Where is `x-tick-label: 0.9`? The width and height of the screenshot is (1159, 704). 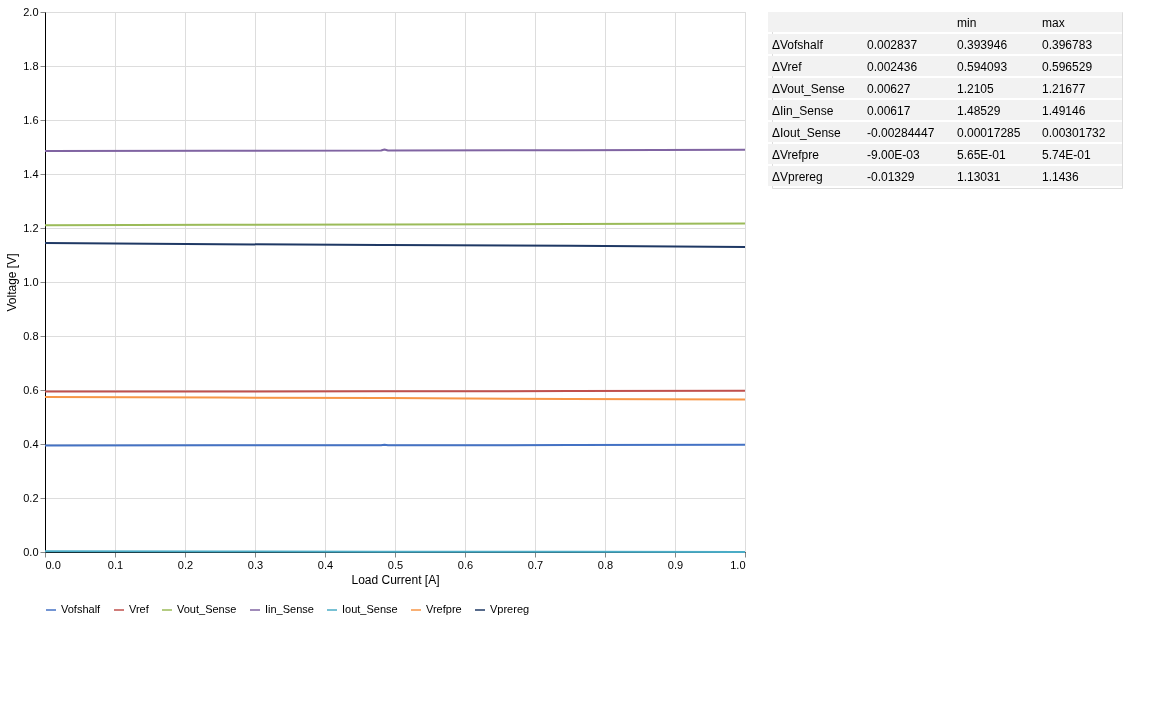 x-tick-label: 0.9 is located at coordinates (675, 564).